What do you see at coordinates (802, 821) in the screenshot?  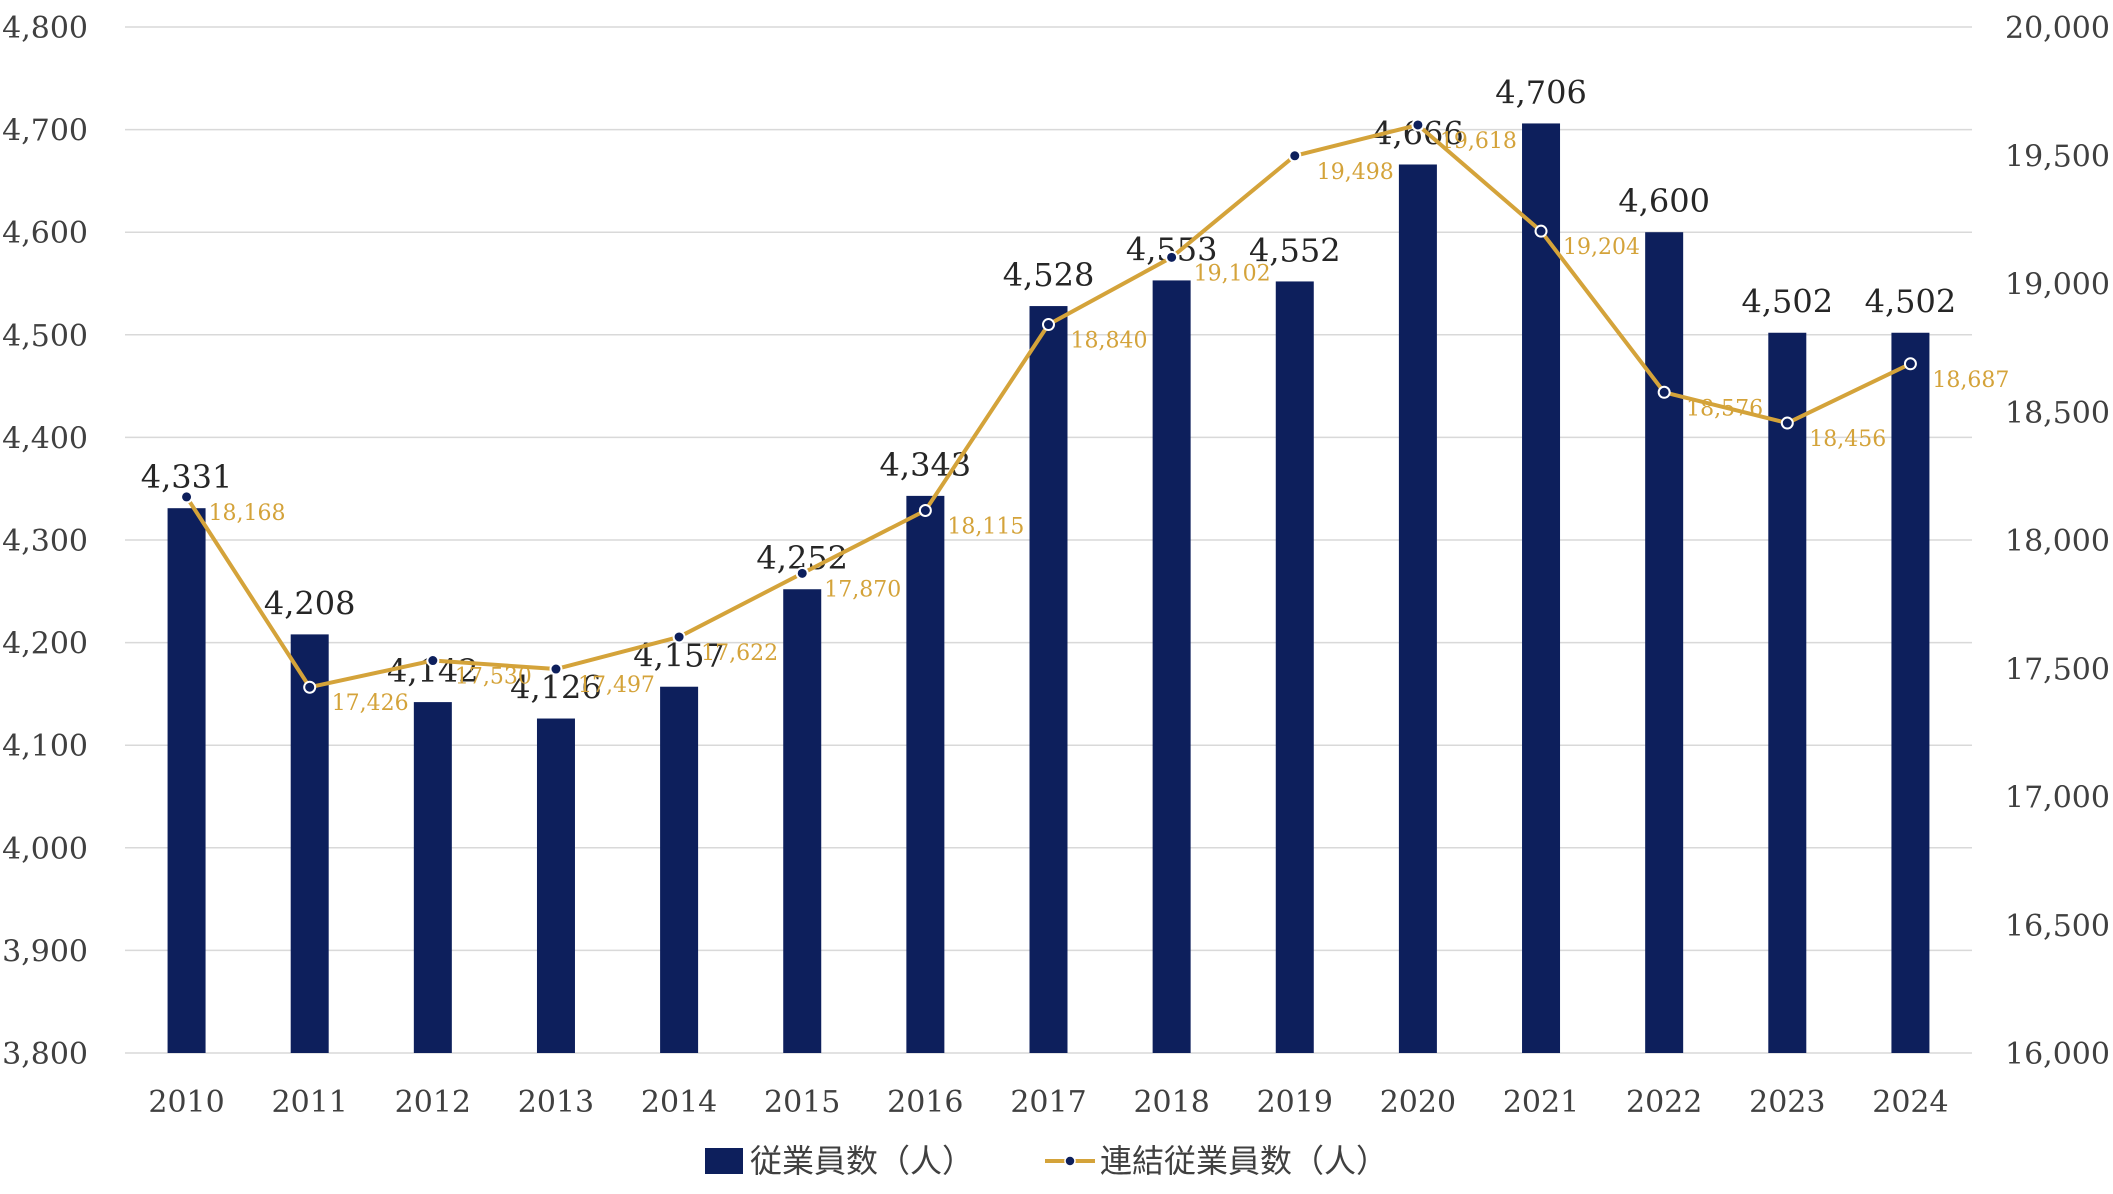 I see `bar-2015` at bounding box center [802, 821].